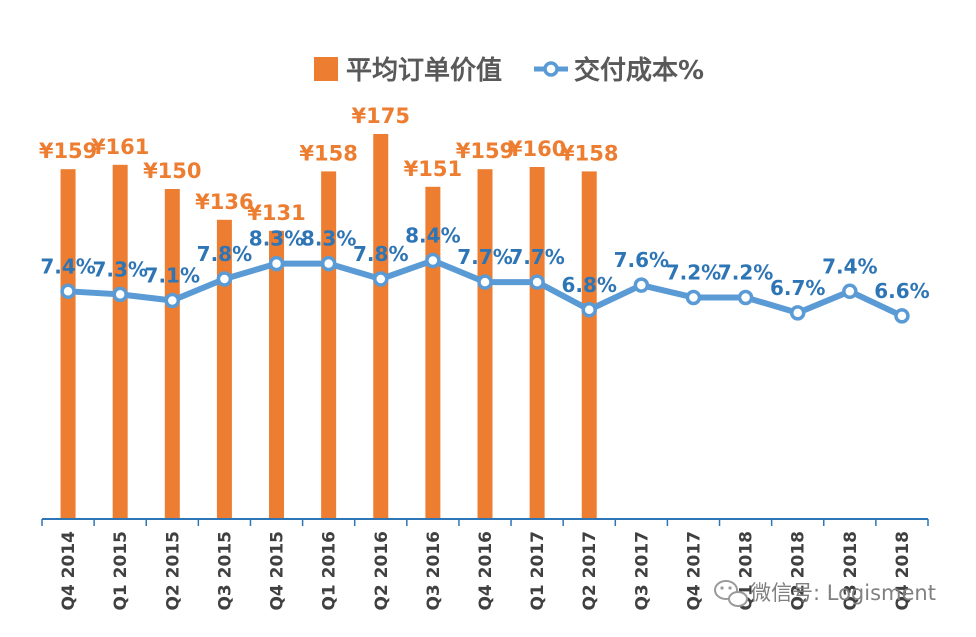 This screenshot has height=637, width=976. Describe the element at coordinates (330, 571) in the screenshot. I see `x-tick-label: Q1 2016` at that location.